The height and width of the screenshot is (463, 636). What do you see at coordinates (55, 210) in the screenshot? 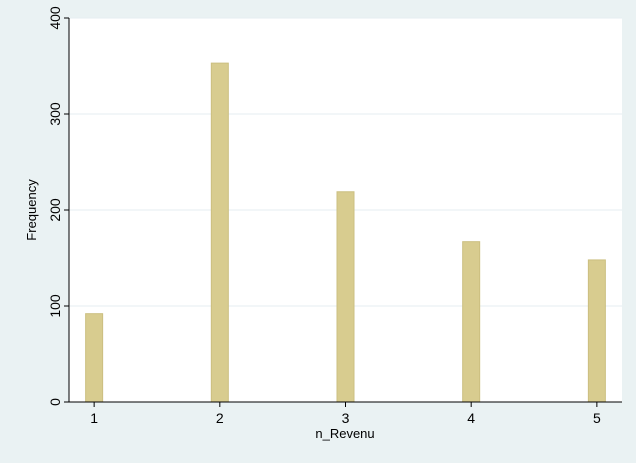
I see `y-tick-label: 200` at bounding box center [55, 210].